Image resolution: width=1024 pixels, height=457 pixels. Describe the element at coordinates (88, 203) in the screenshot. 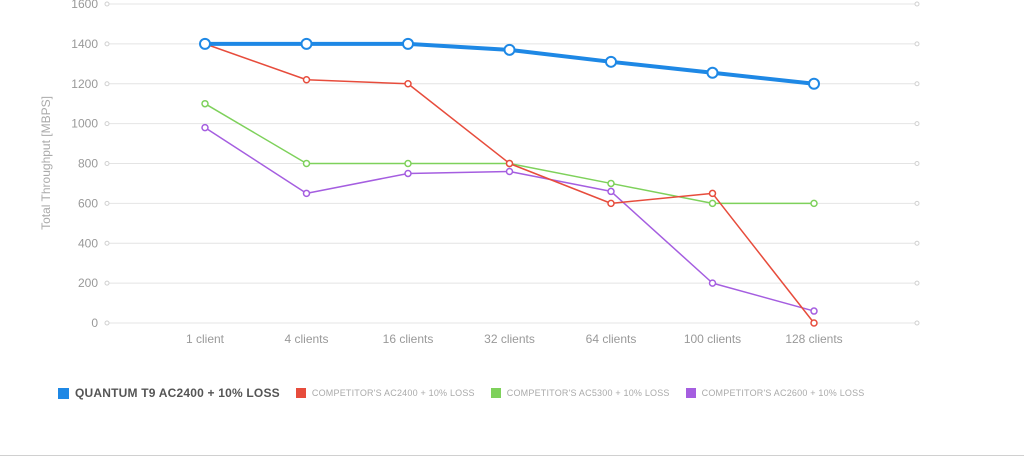

I see `y-tick-label: 600` at that location.